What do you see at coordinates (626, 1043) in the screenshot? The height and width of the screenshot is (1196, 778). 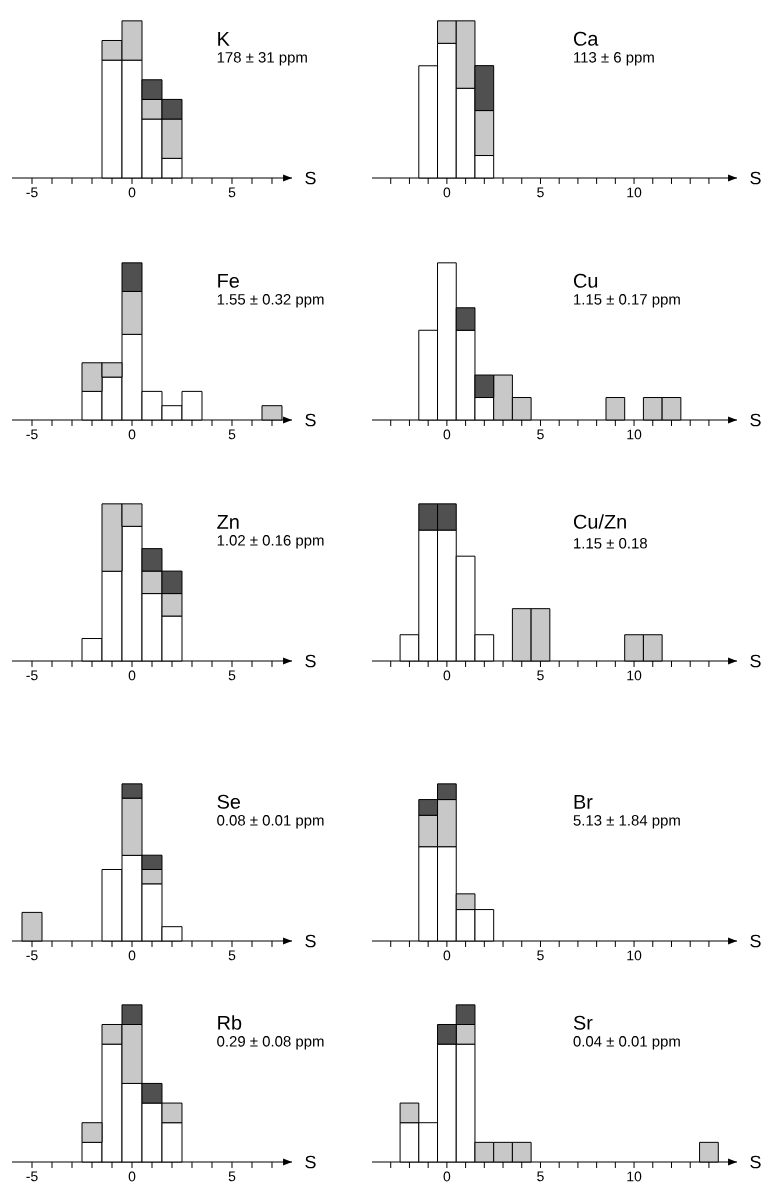 I see `text: 0.04 ± 0.01 ppm` at bounding box center [626, 1043].